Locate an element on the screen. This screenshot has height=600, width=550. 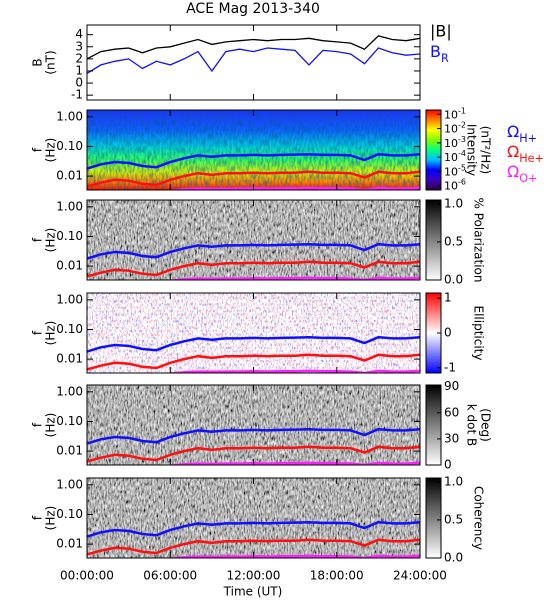
legend-label: ΩO+ is located at coordinates (522, 173).